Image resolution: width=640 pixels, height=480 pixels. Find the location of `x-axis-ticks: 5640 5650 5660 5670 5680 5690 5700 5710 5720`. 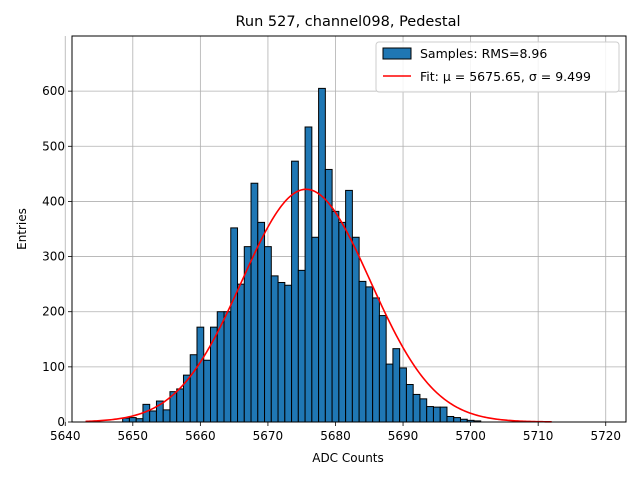

x-axis-ticks: 5640 5650 5660 5670 5680 5690 5700 5710 5720 is located at coordinates (335, 432).